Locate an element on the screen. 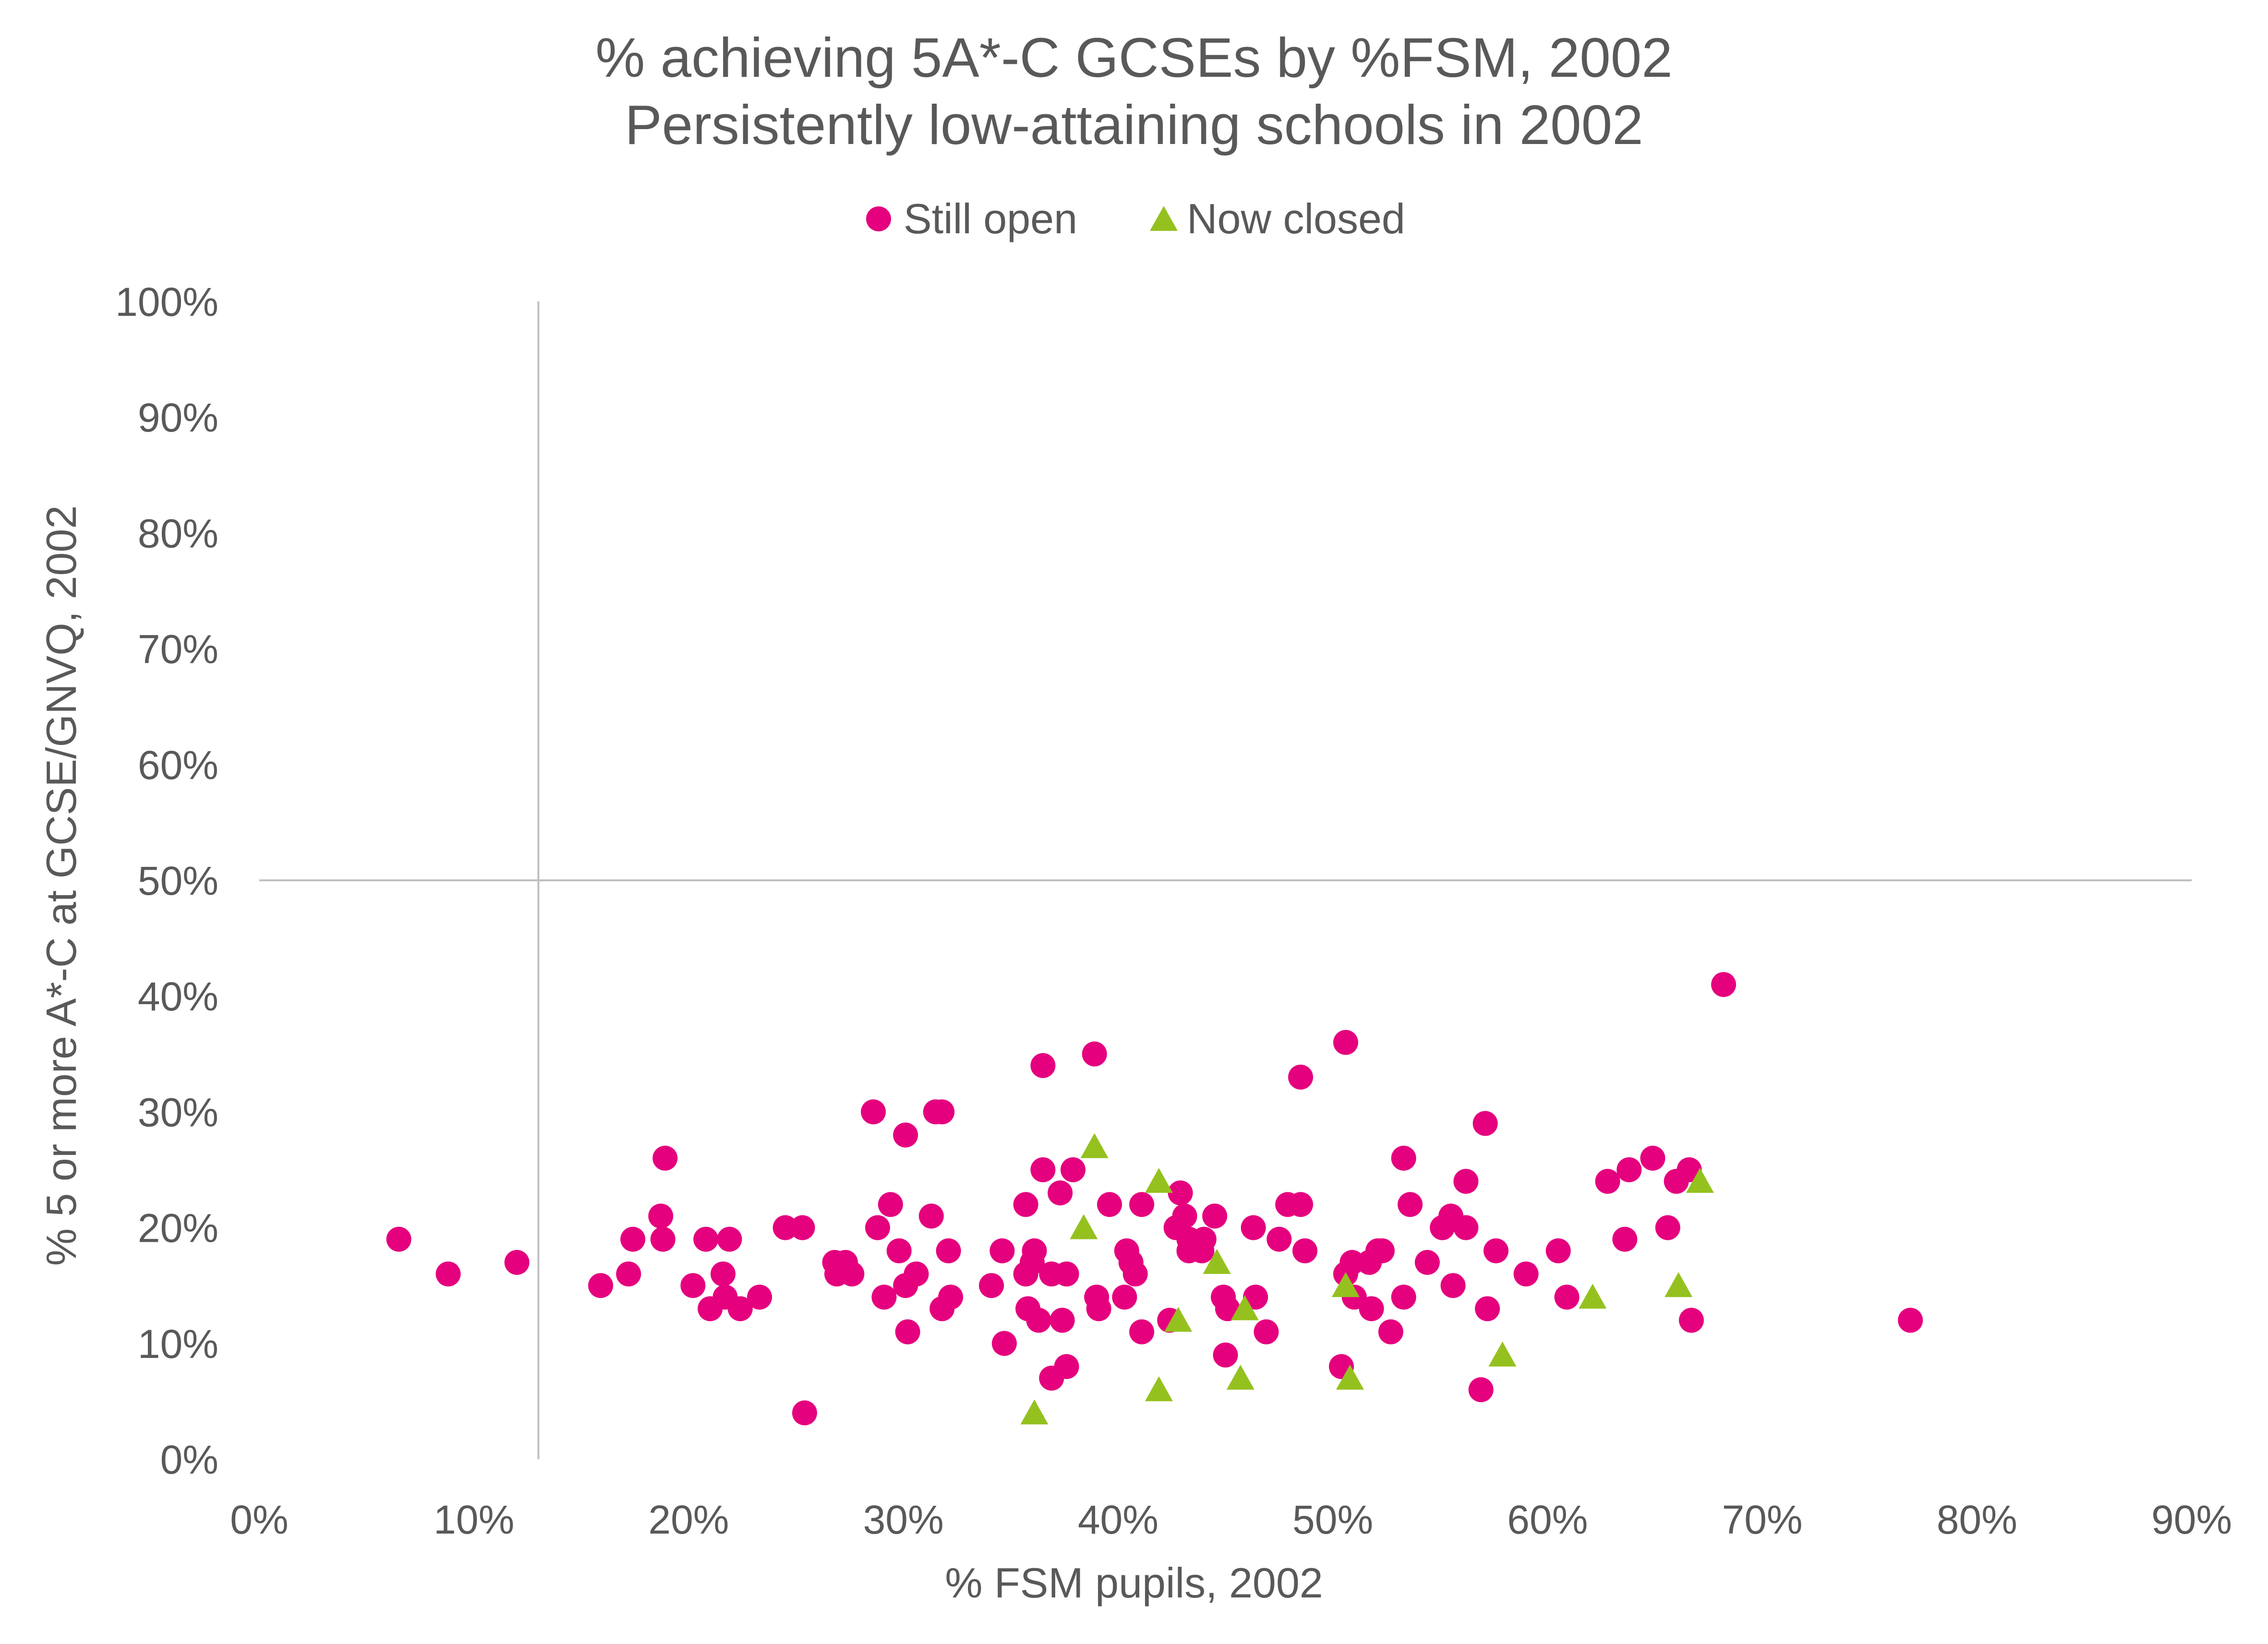  y-tick-label: 100% is located at coordinates (166, 301).